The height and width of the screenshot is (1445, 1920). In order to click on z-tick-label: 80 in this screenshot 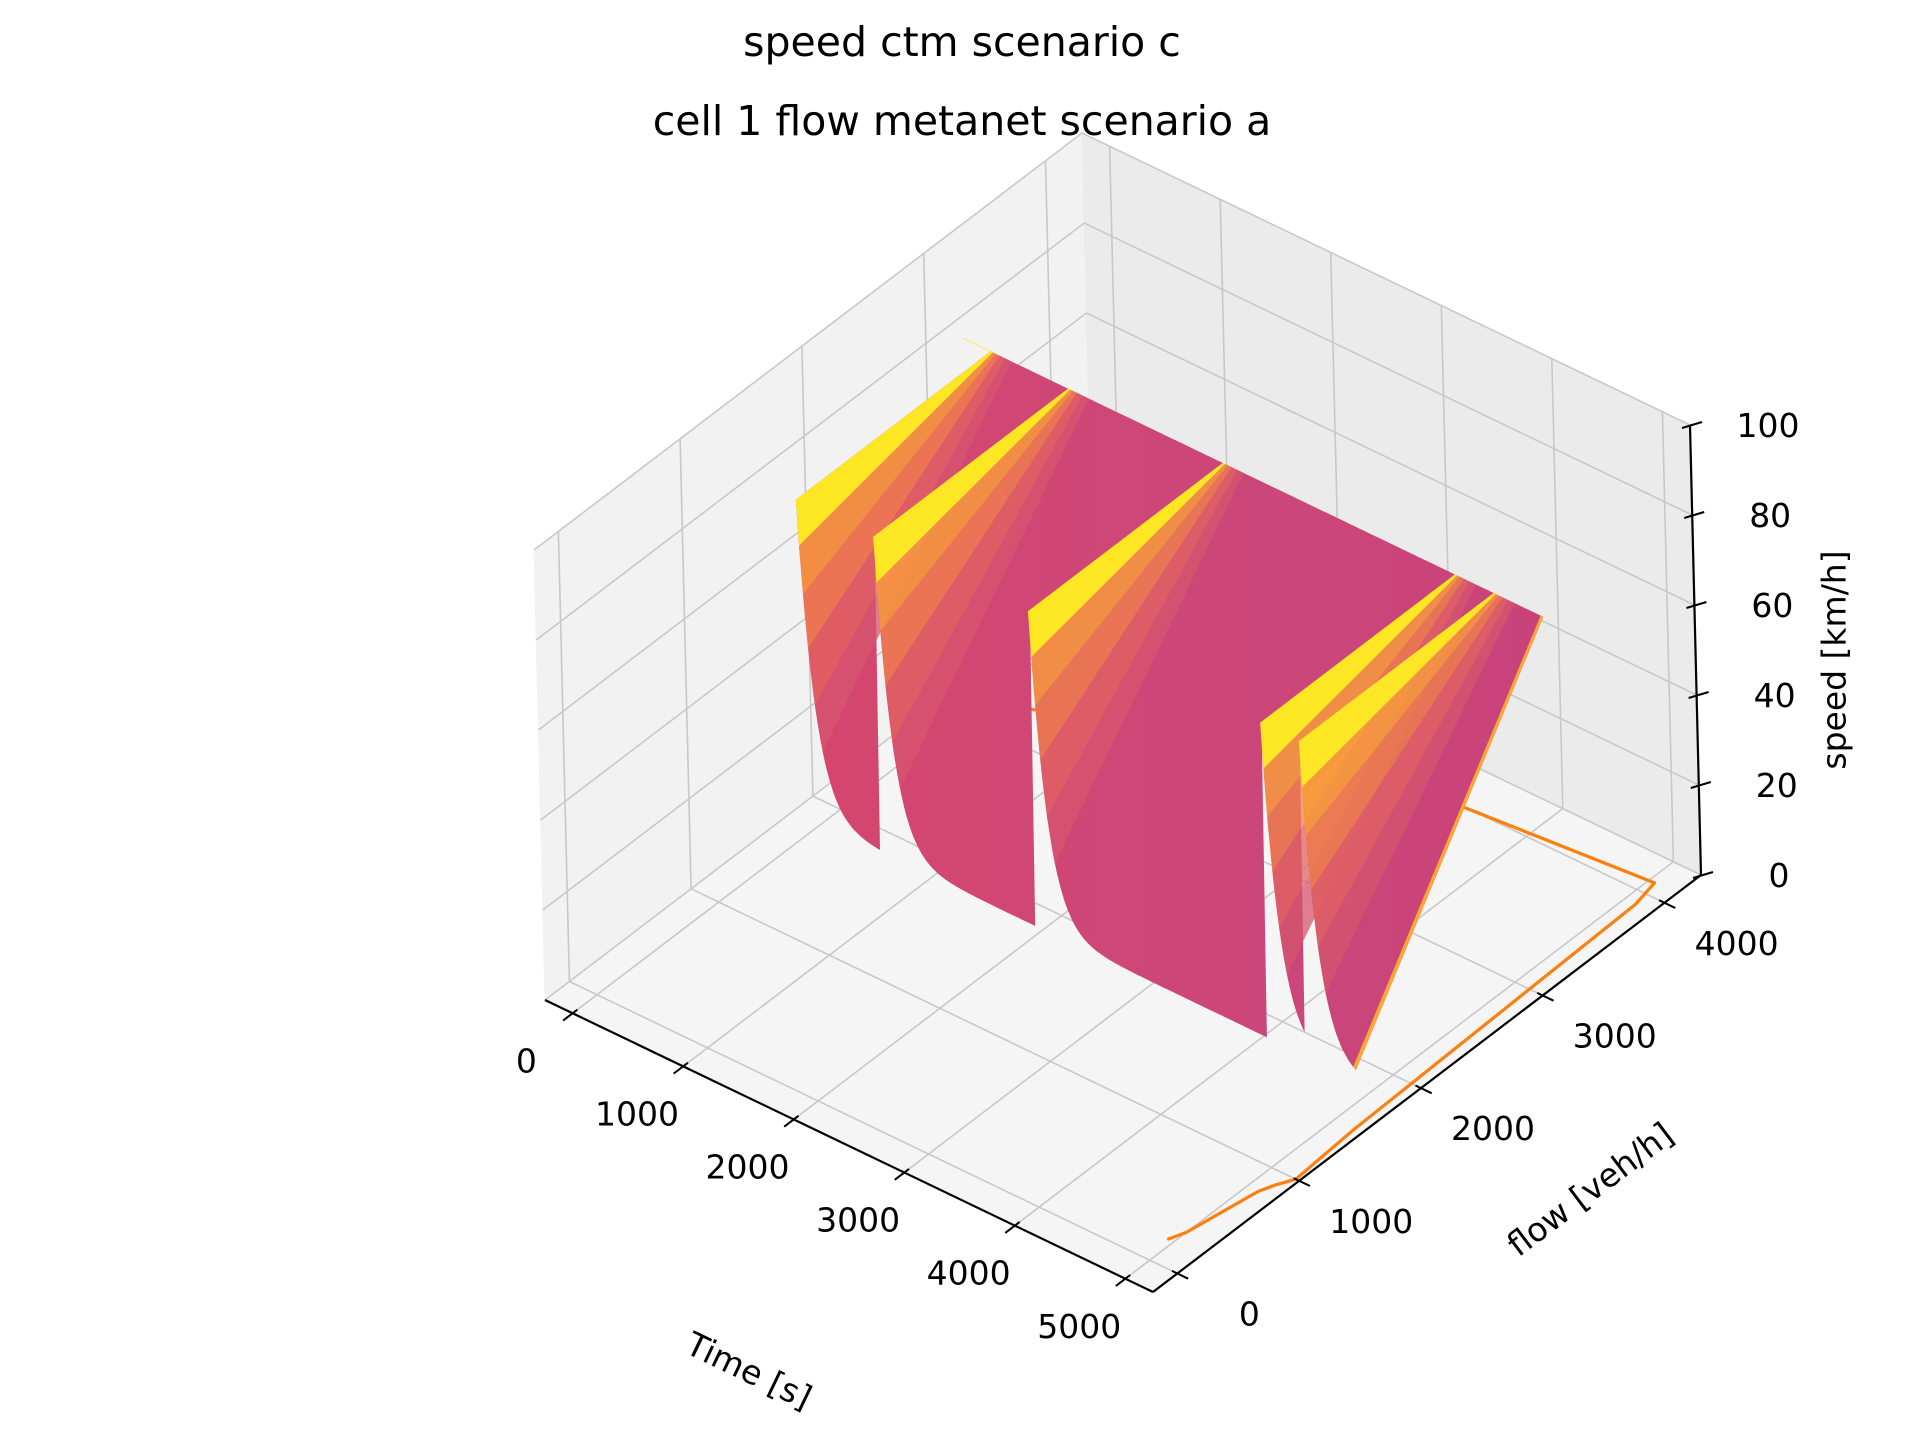, I will do `click(1770, 515)`.